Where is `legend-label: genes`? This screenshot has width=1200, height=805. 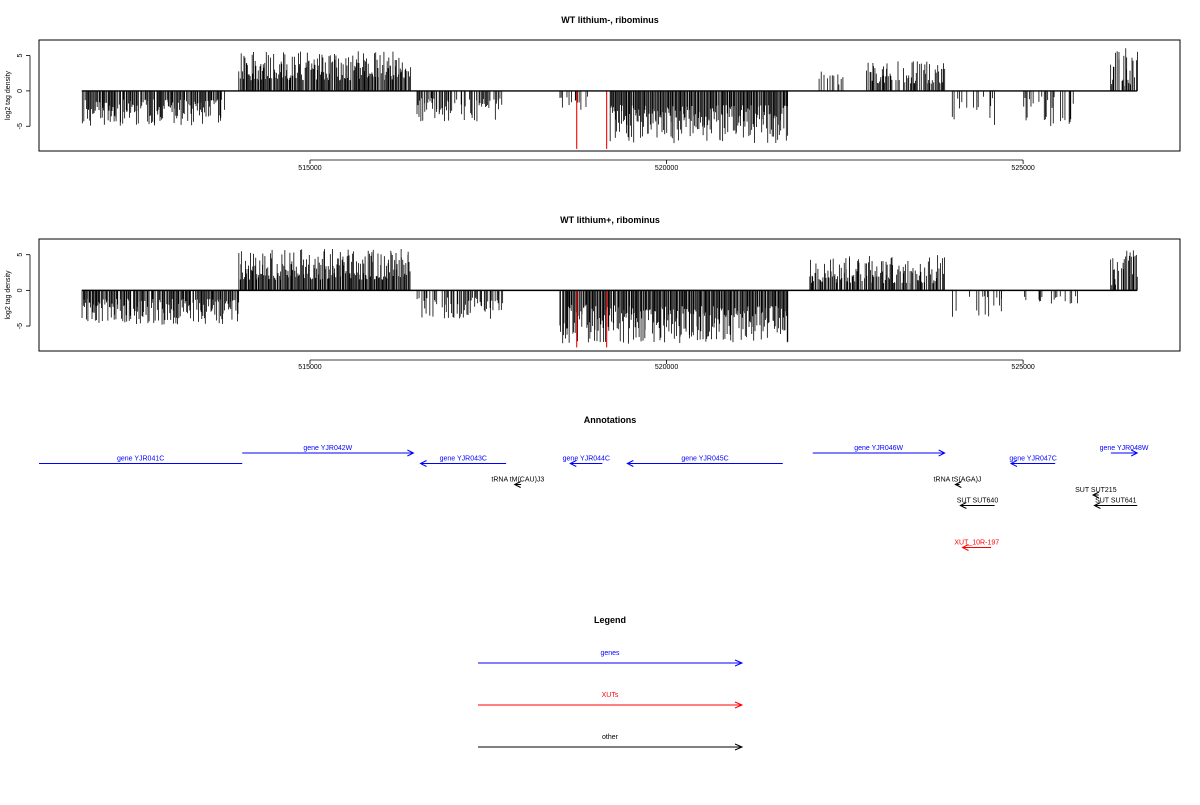 legend-label: genes is located at coordinates (610, 653).